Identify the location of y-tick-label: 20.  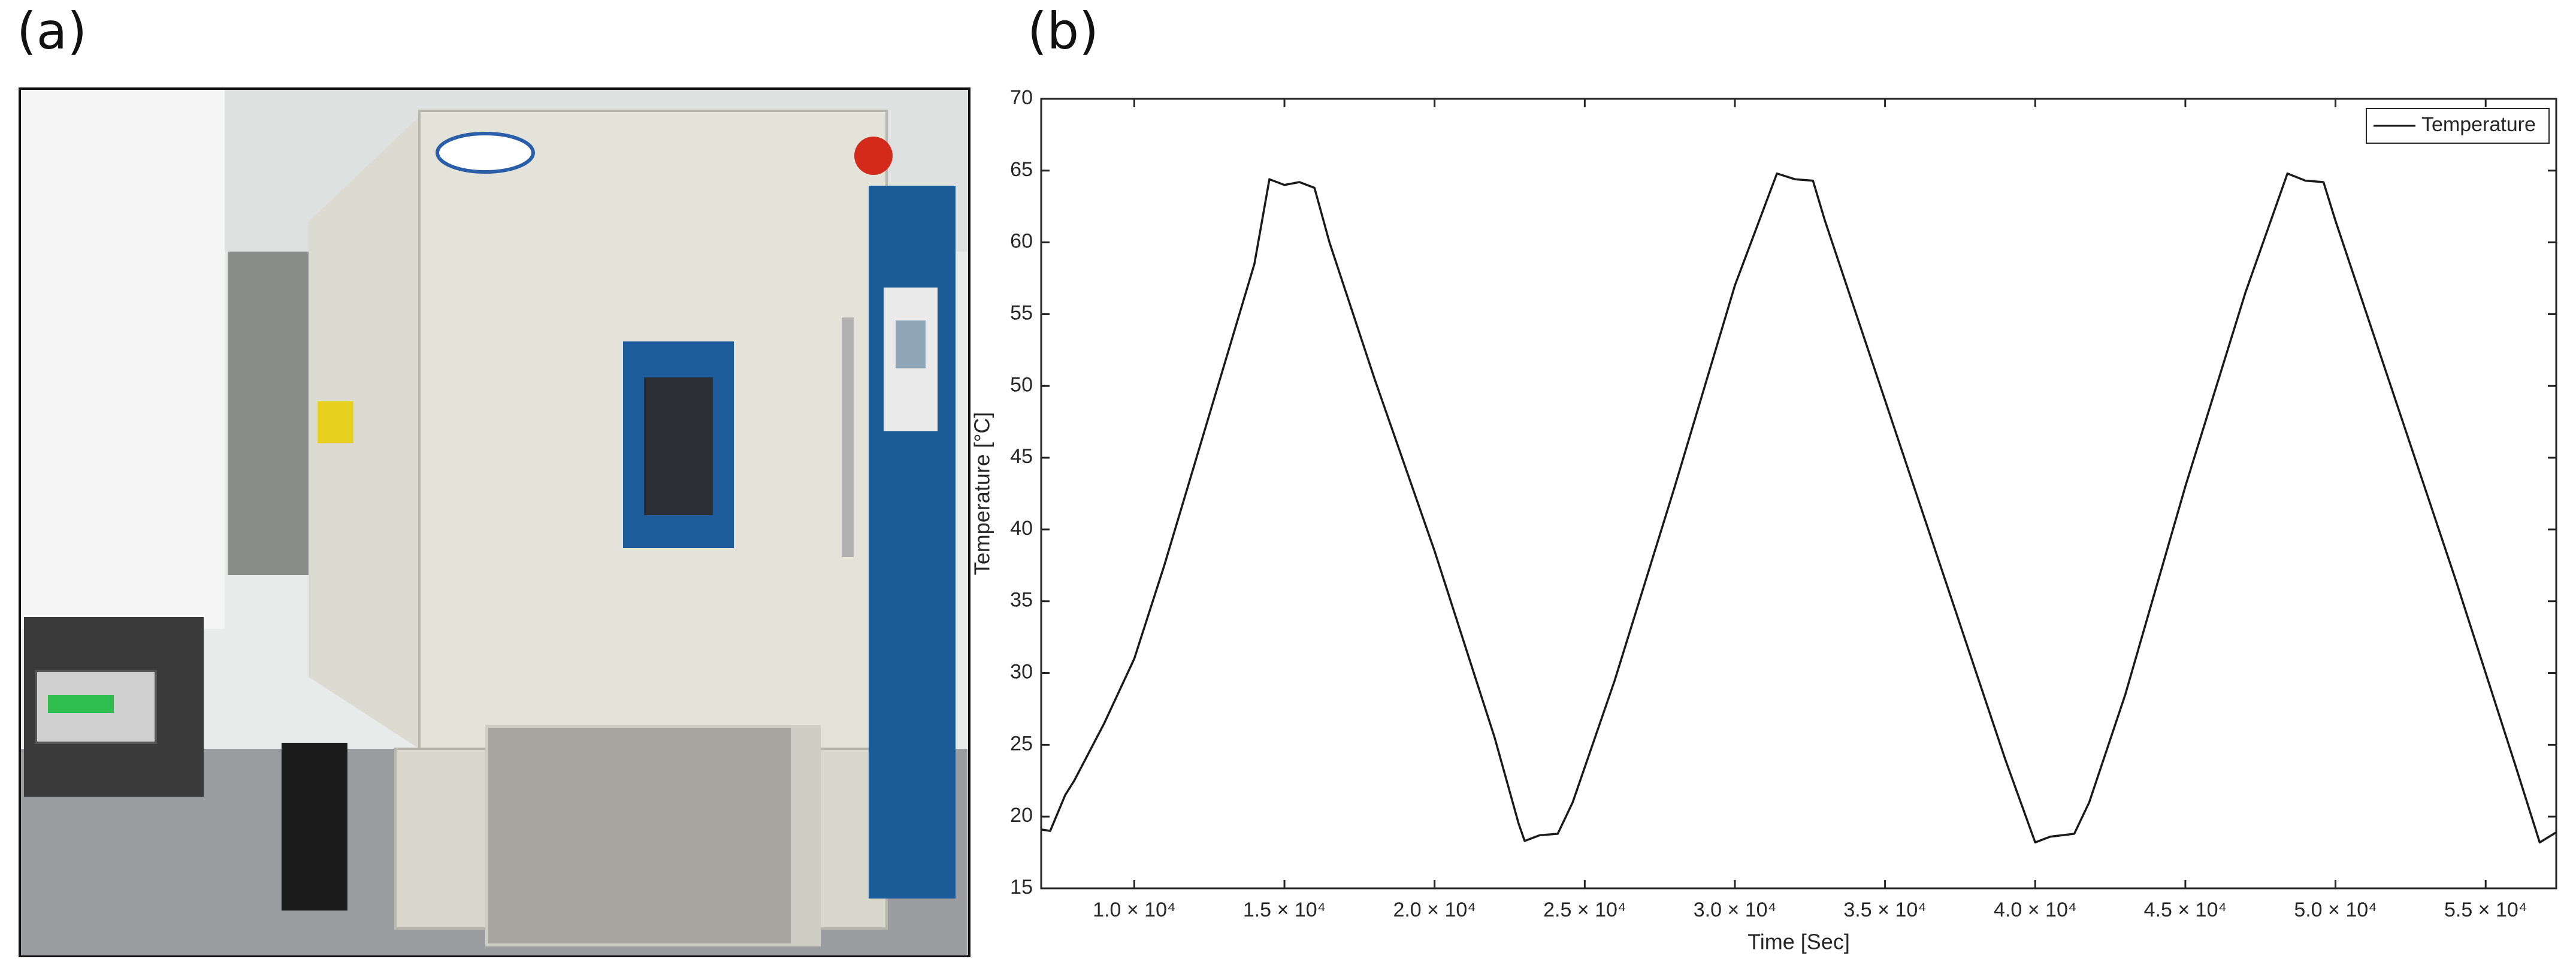
(1021, 815).